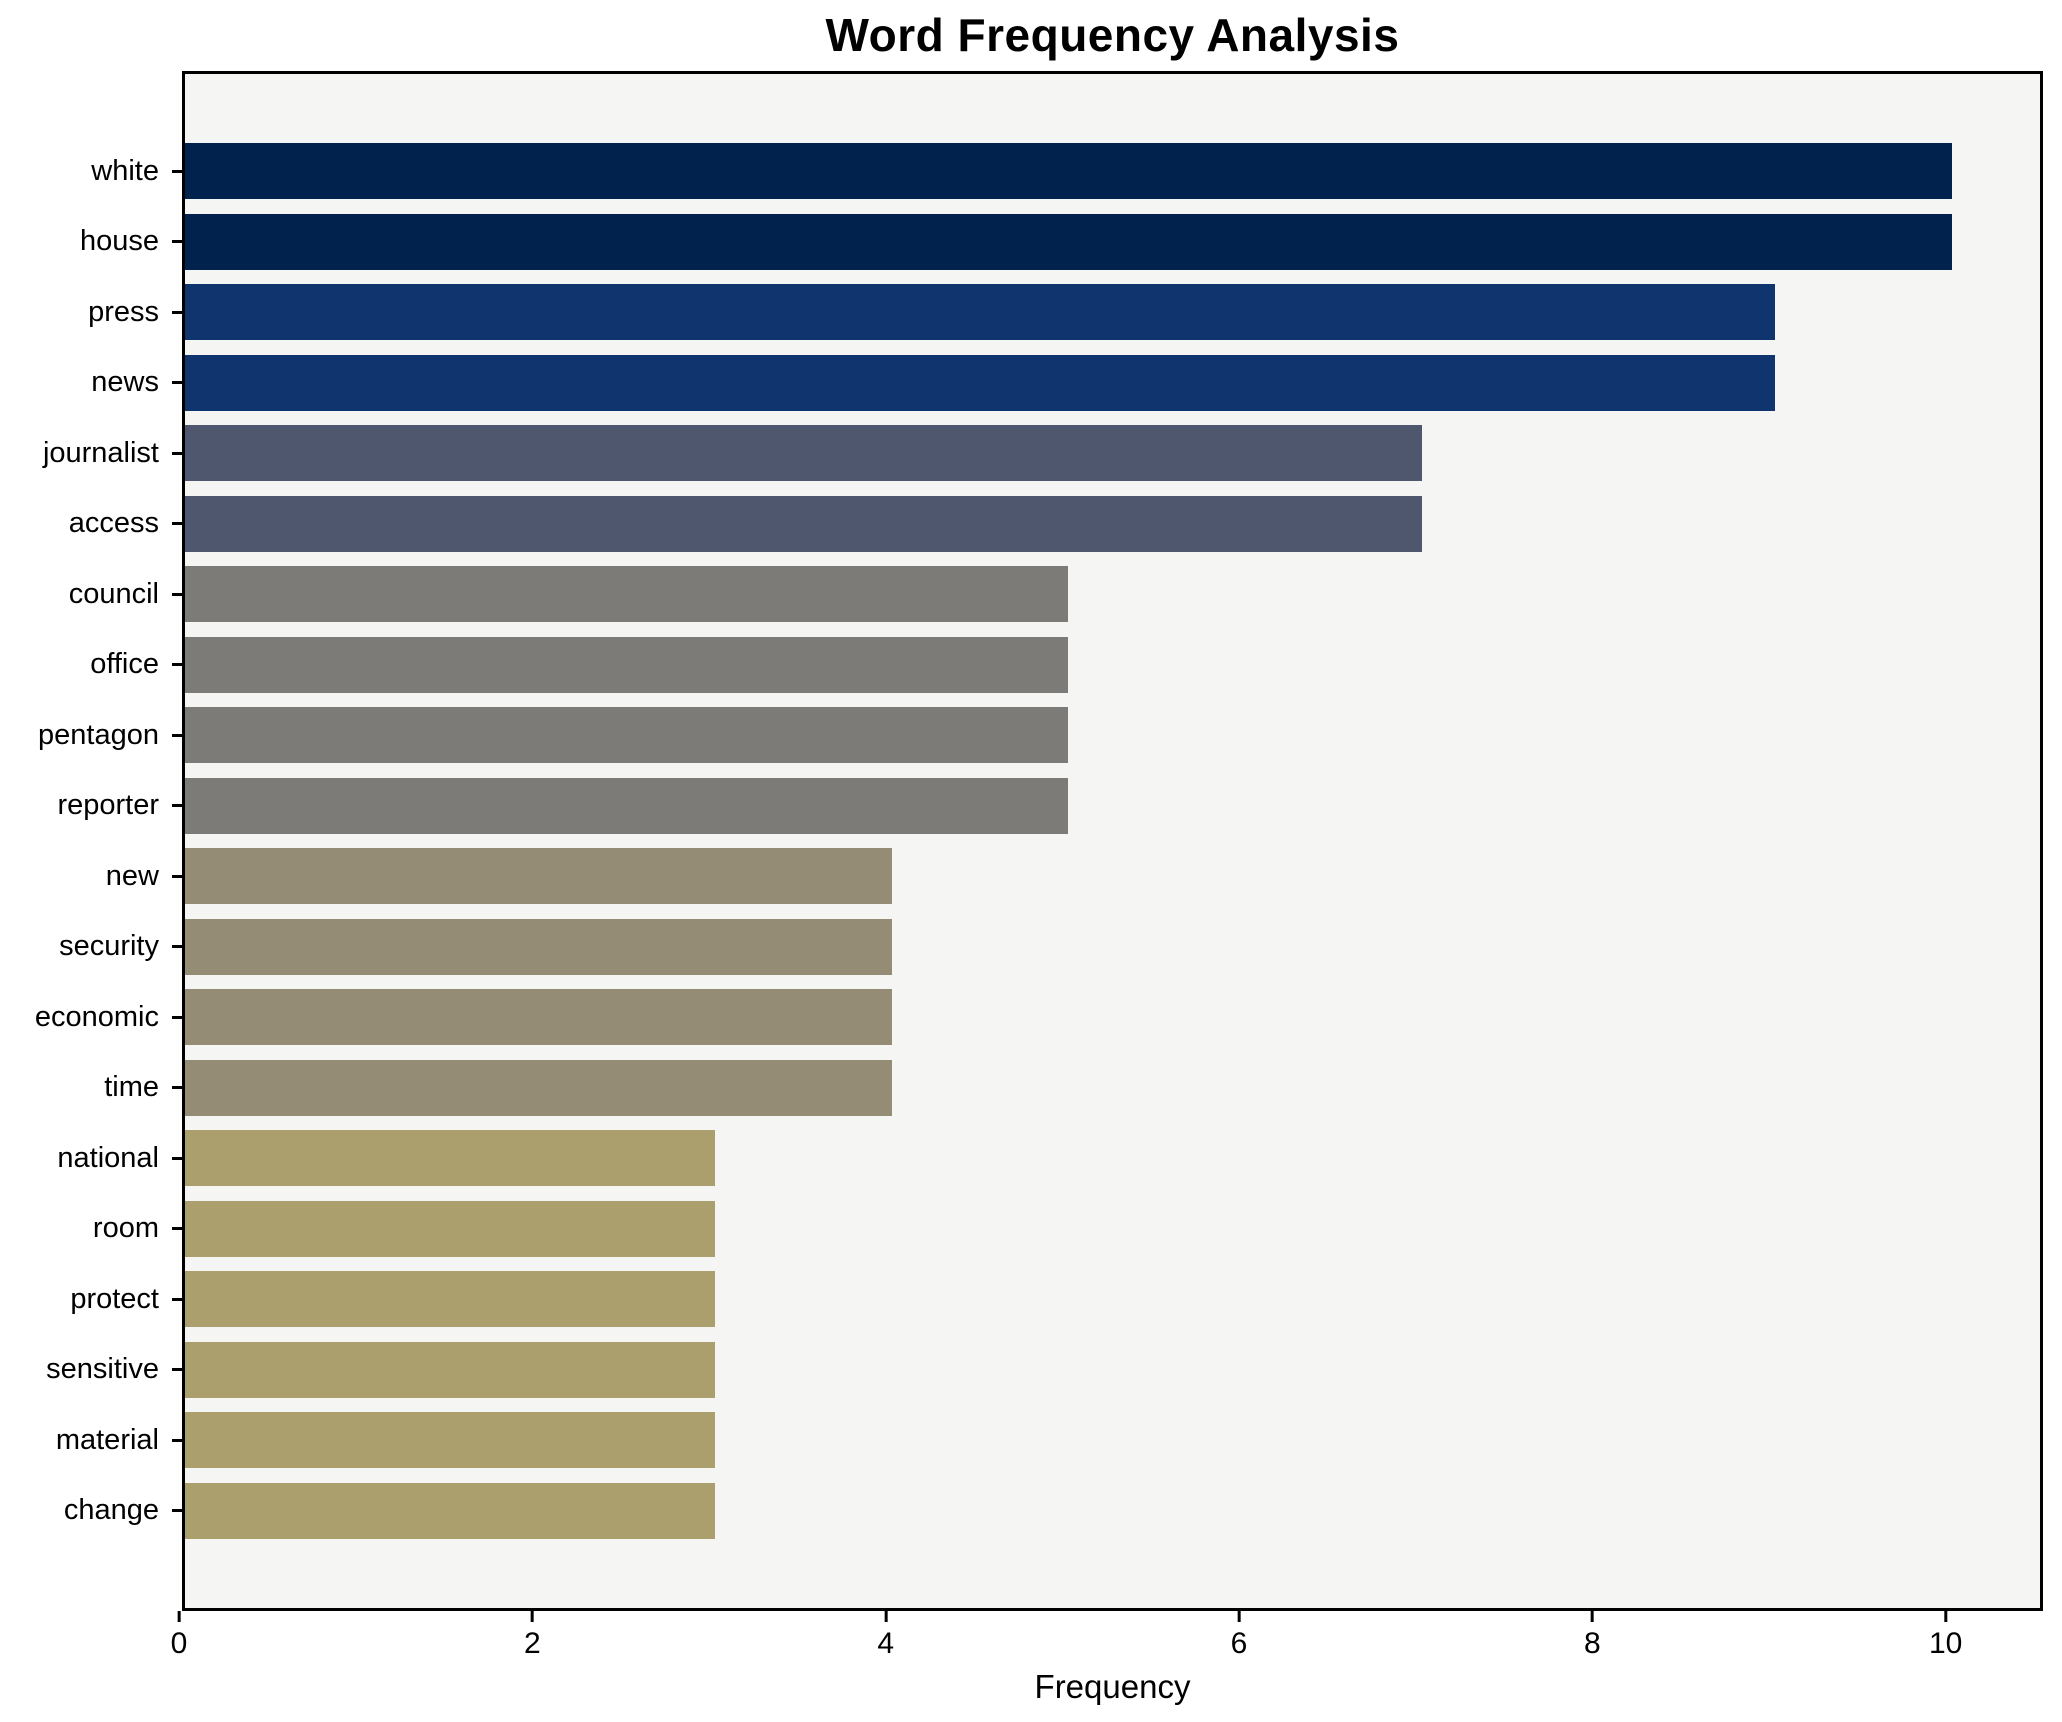 This screenshot has height=1722, width=2062. What do you see at coordinates (113, 593) in the screenshot?
I see `y-tick-label: council` at bounding box center [113, 593].